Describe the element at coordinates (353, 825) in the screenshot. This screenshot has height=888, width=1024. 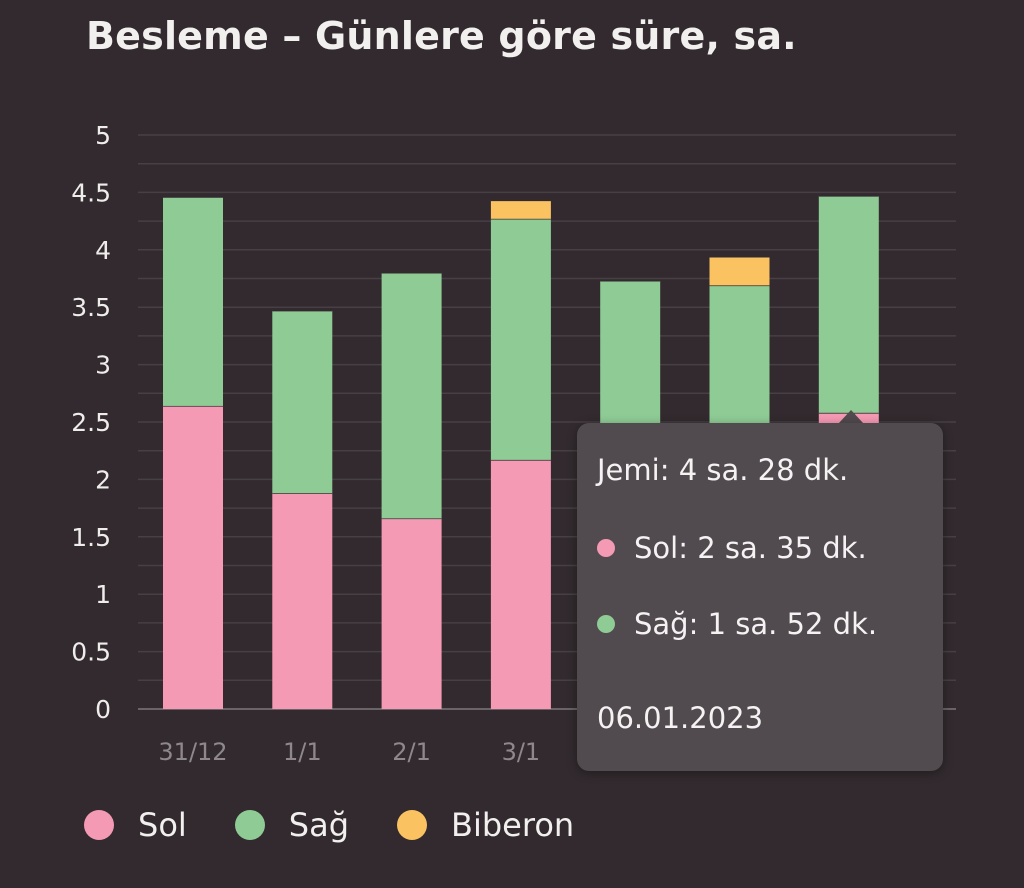
I see `legend: Sol Sağ Biberon` at that location.